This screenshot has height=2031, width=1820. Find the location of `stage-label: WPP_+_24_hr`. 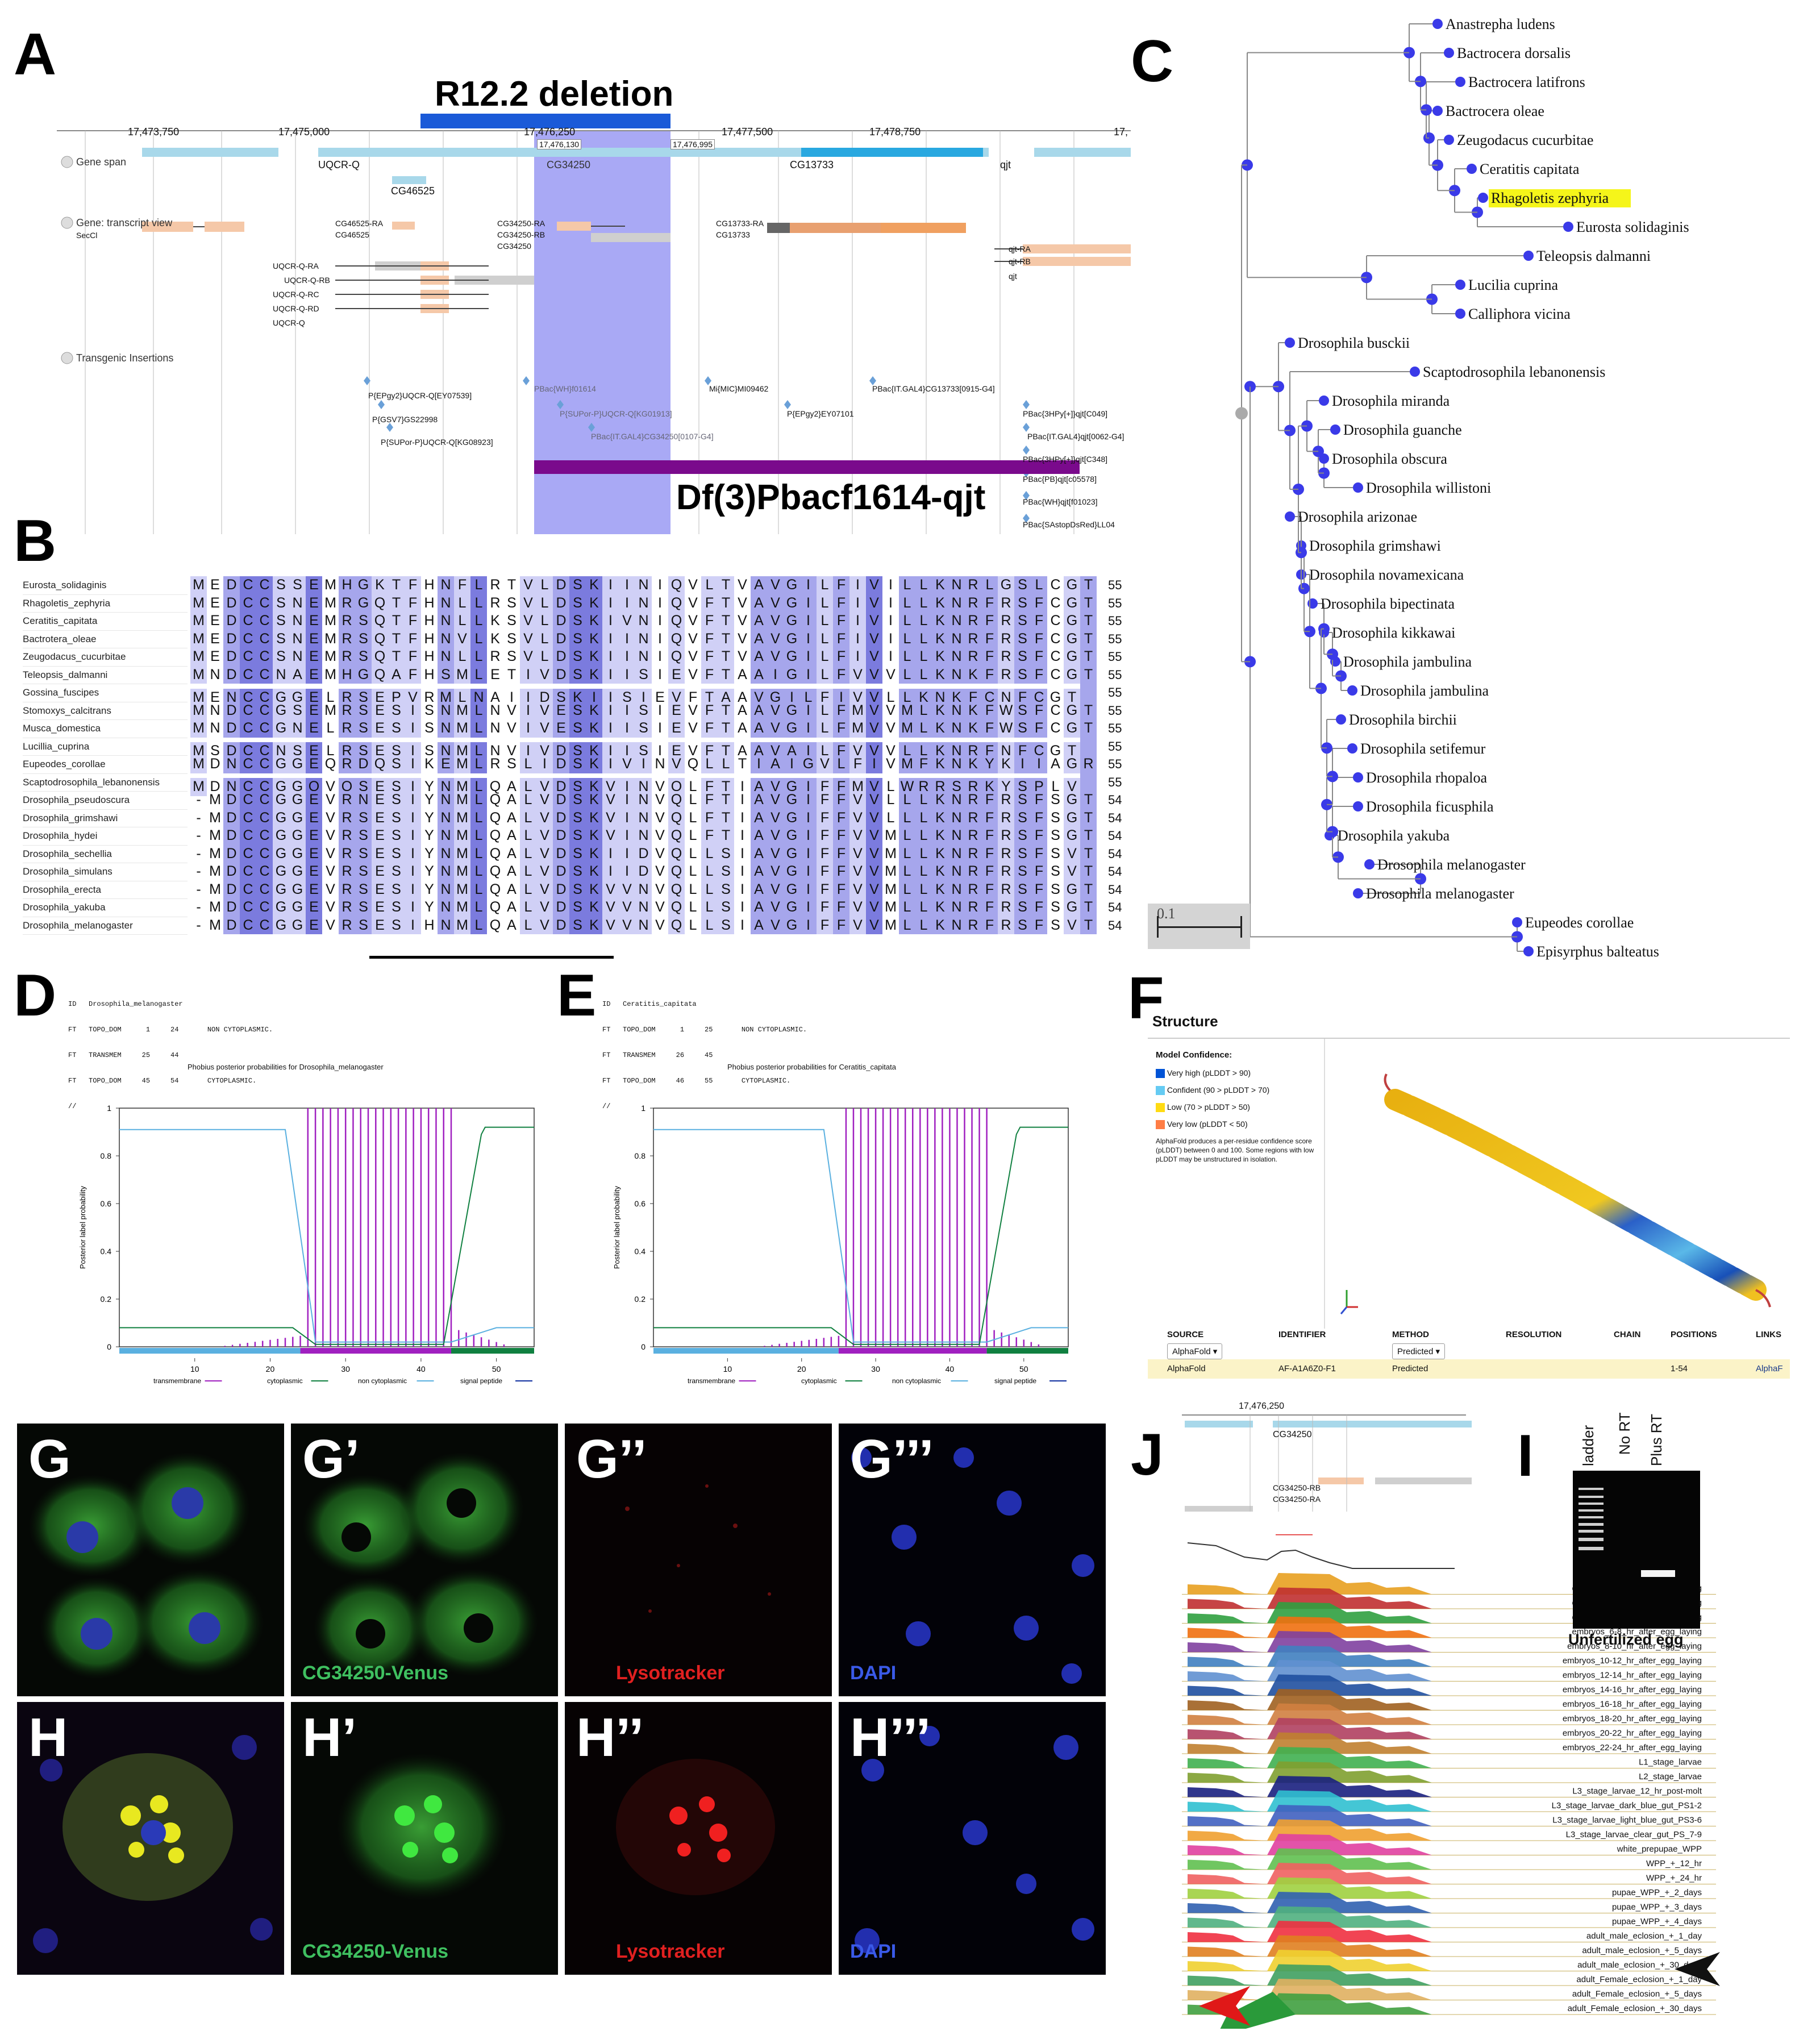

stage-label: WPP_+_24_hr is located at coordinates (1674, 1878).